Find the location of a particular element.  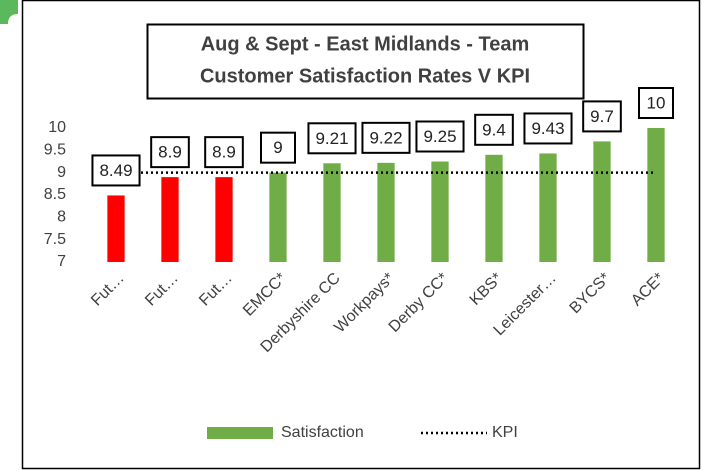

y-tick-label: 7 is located at coordinates (61, 261).